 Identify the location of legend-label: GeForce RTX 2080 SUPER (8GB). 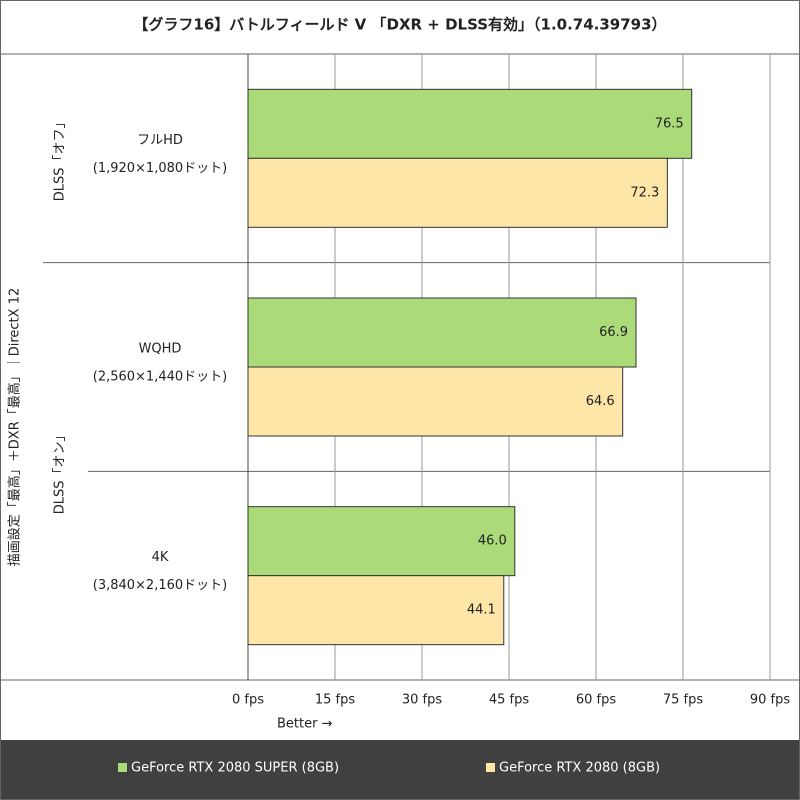
(235, 768).